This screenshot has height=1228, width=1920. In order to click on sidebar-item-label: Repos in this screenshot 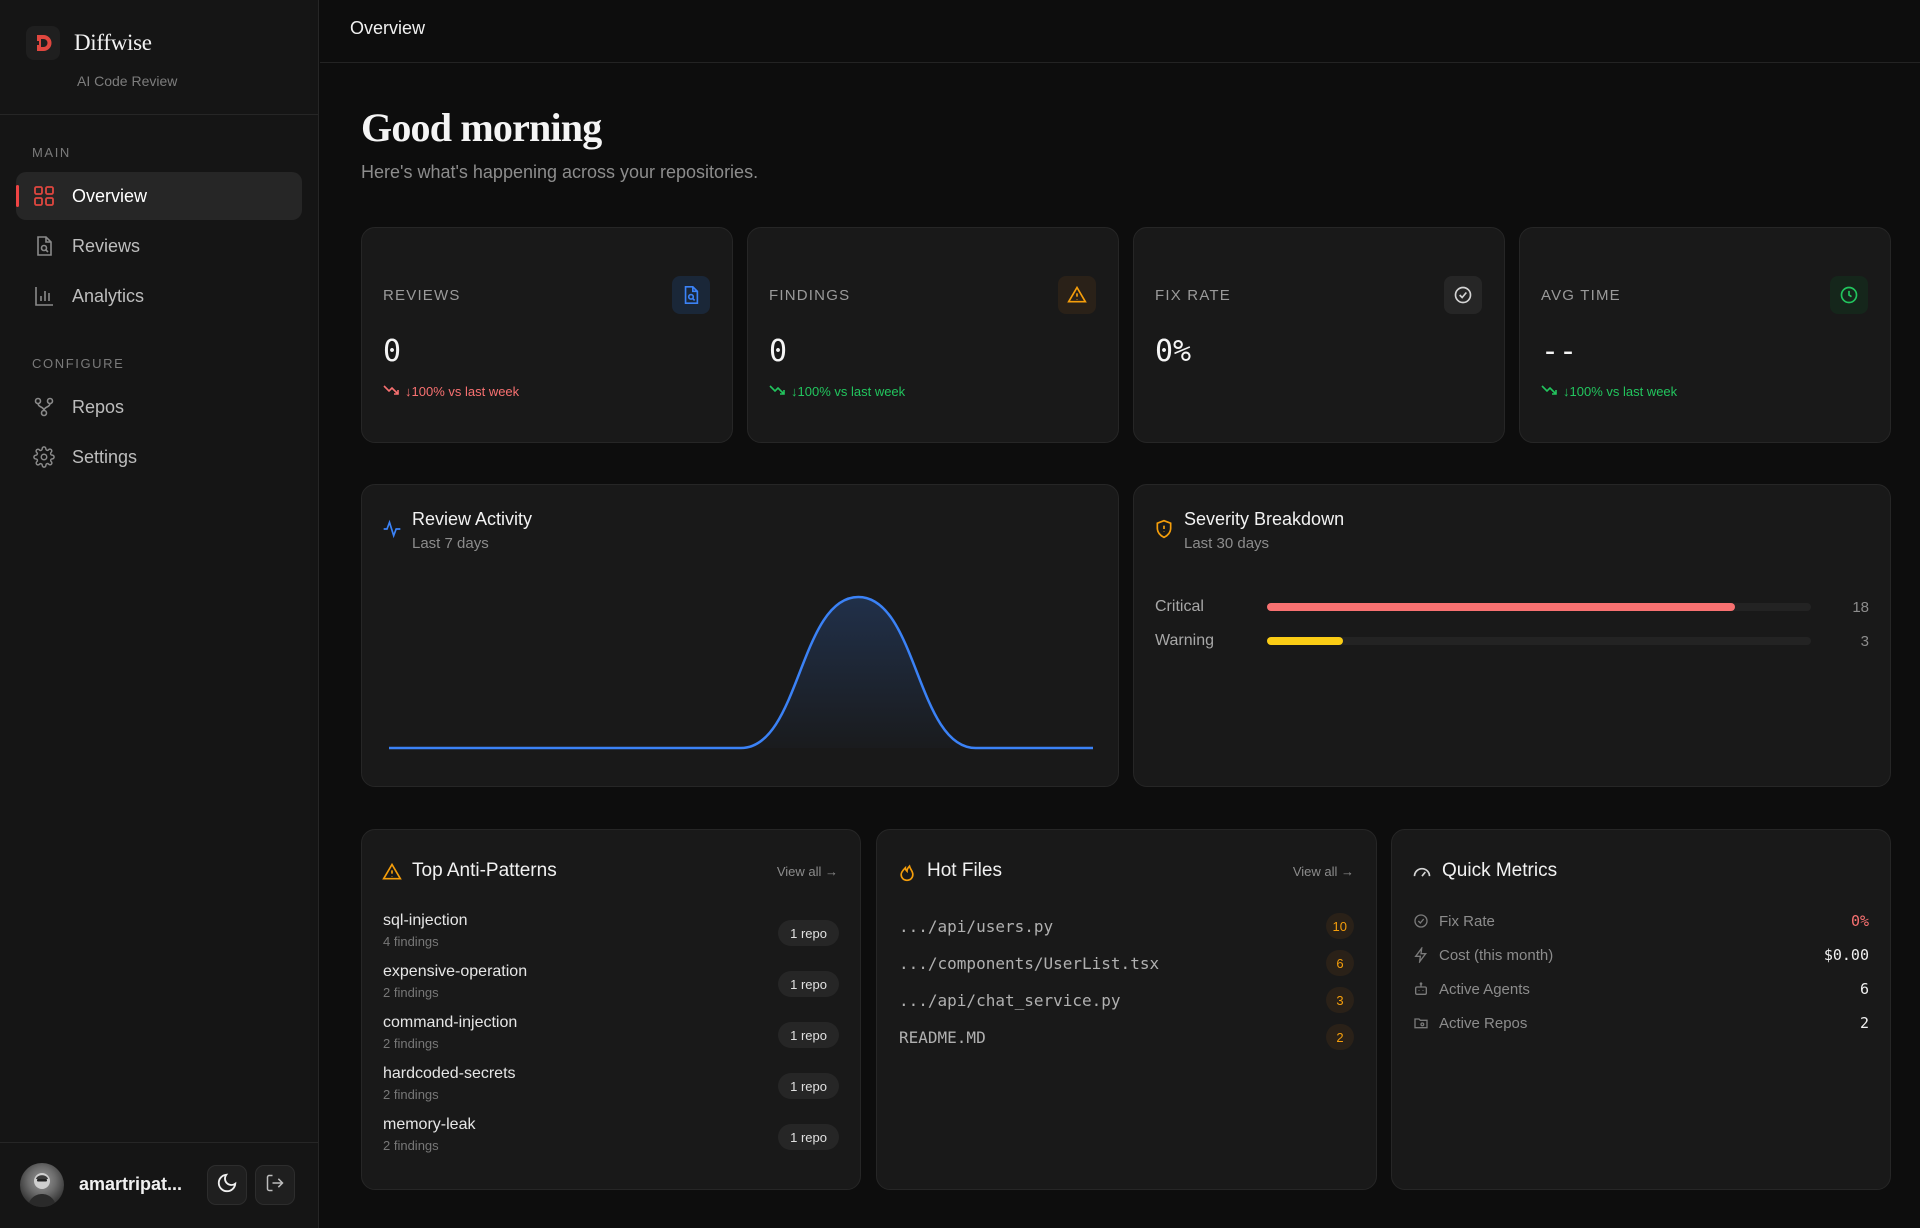, I will do `click(98, 406)`.